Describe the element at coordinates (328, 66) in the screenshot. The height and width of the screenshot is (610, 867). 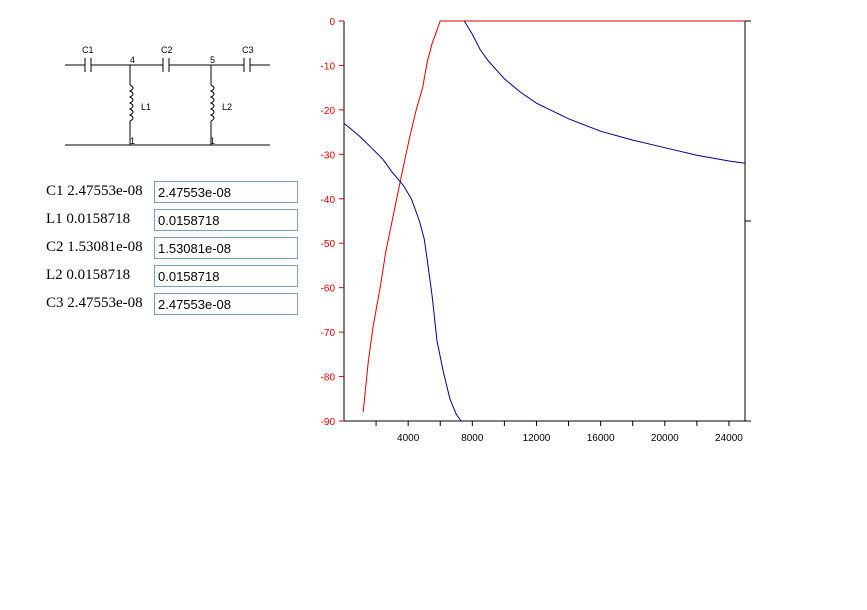
I see `y-tick-label: -10` at that location.